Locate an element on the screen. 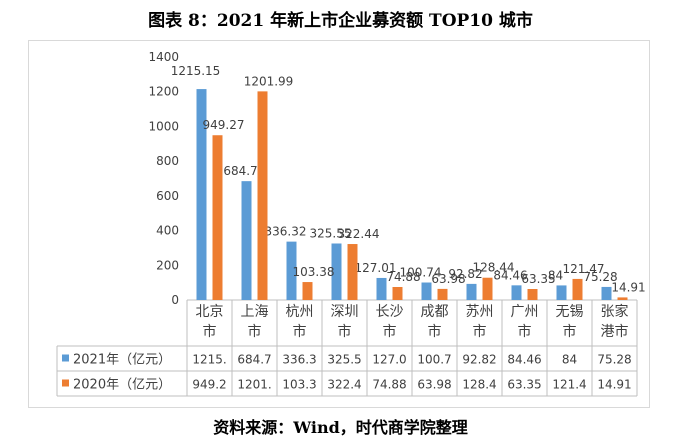 This screenshot has width=681, height=442. y-tick-label: 200 is located at coordinates (167, 265).